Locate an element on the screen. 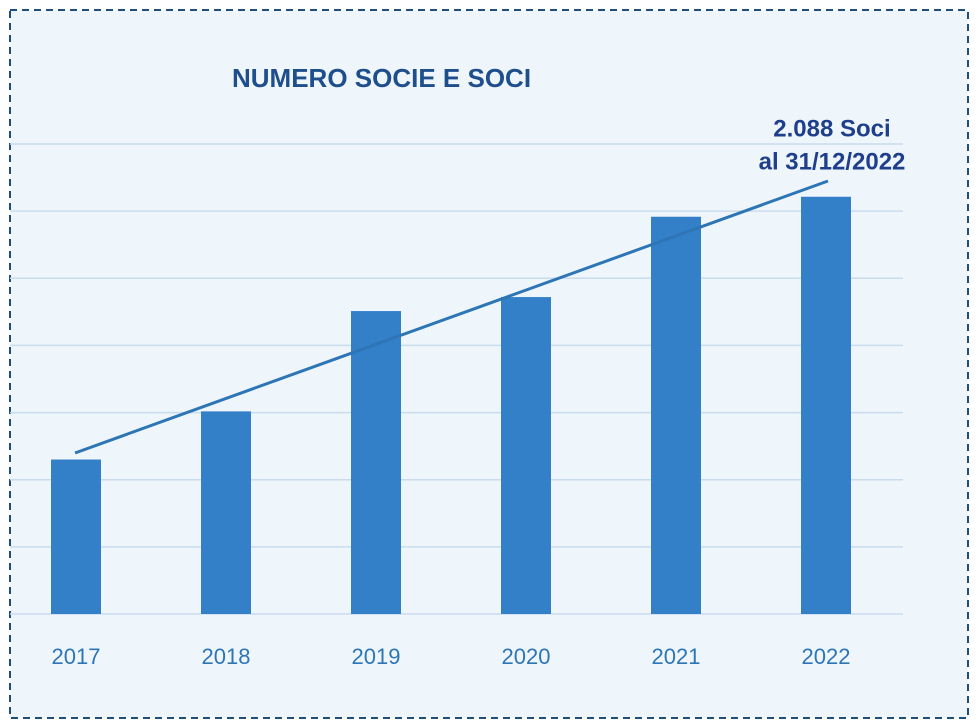 Image resolution: width=978 pixels, height=728 pixels. x-tick-label: 2018 is located at coordinates (226, 656).